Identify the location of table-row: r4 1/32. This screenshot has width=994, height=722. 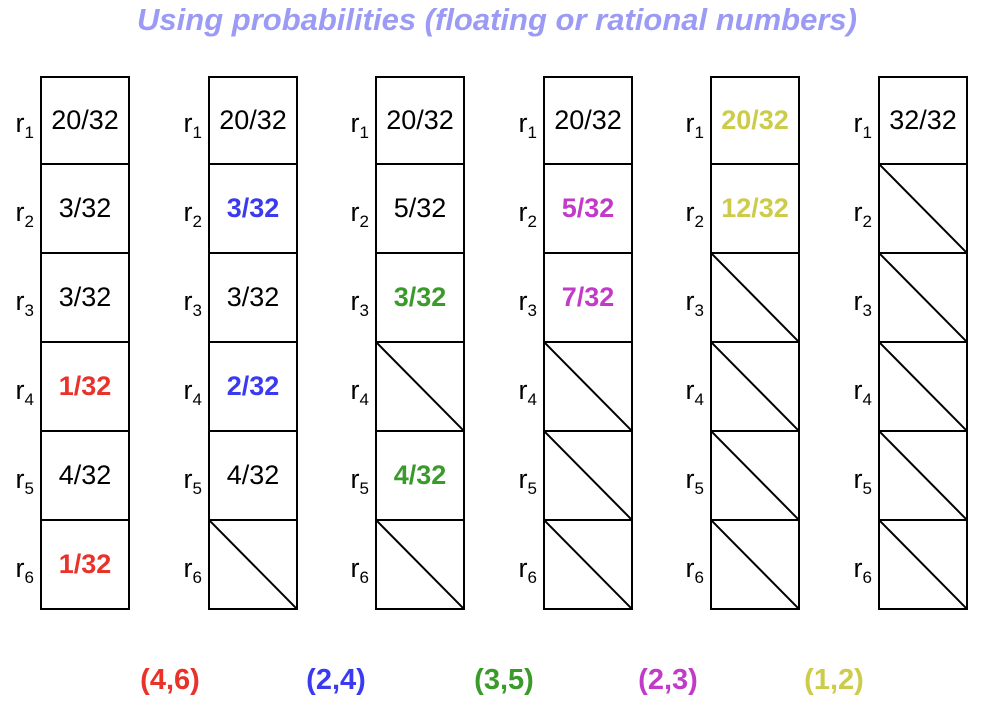
(65, 387).